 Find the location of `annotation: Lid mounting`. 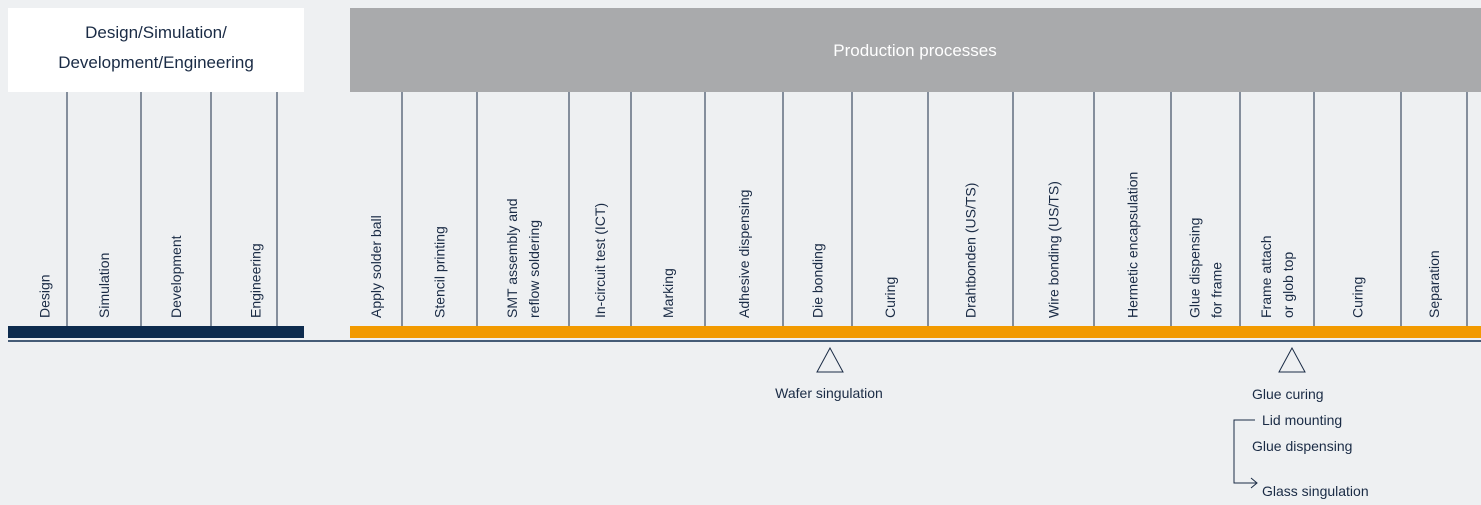

annotation: Lid mounting is located at coordinates (1302, 420).